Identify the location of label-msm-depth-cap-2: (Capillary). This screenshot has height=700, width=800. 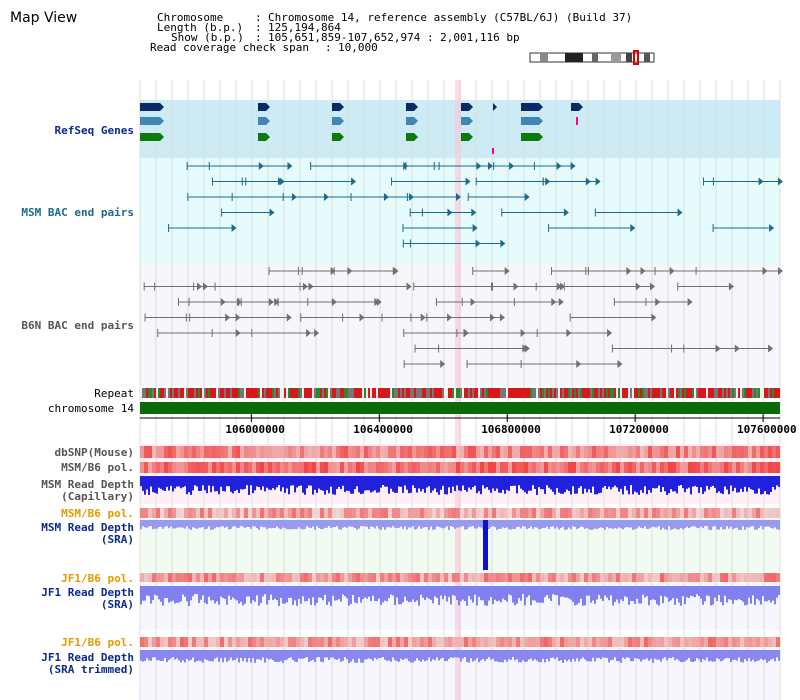
(97, 496).